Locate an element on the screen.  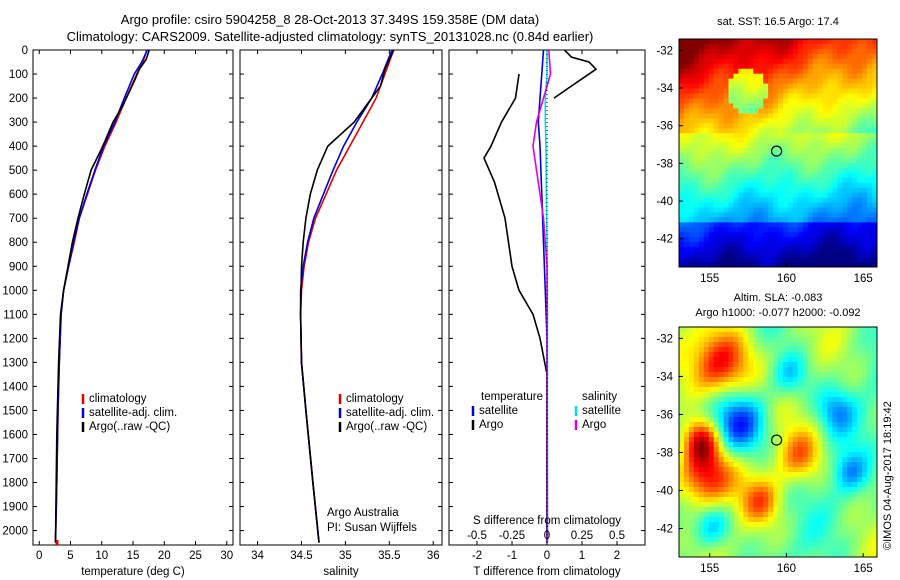
lon-tick-label: 160 is located at coordinates (786, 279).